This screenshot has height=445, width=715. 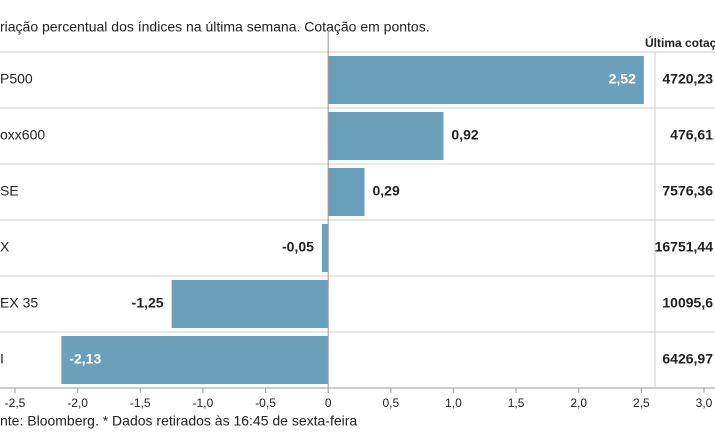 What do you see at coordinates (22, 135) in the screenshot?
I see `category-label: oxx600` at bounding box center [22, 135].